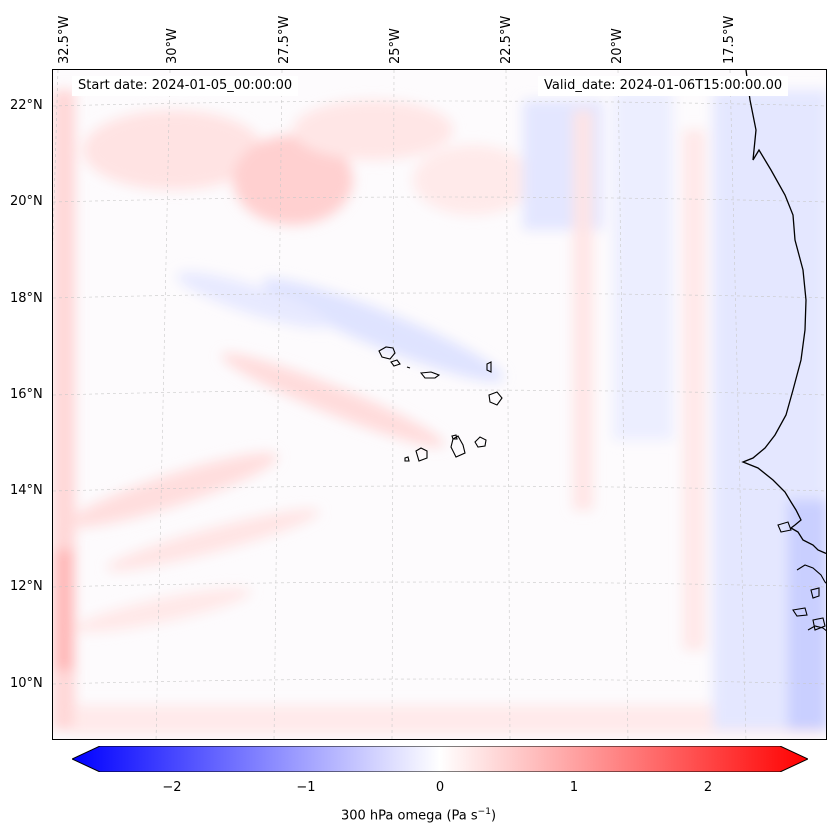 This screenshot has width=837, height=839. I want to click on valid-date-label: Valid_date: 2024-01-06T15:00:00.00, so click(663, 86).